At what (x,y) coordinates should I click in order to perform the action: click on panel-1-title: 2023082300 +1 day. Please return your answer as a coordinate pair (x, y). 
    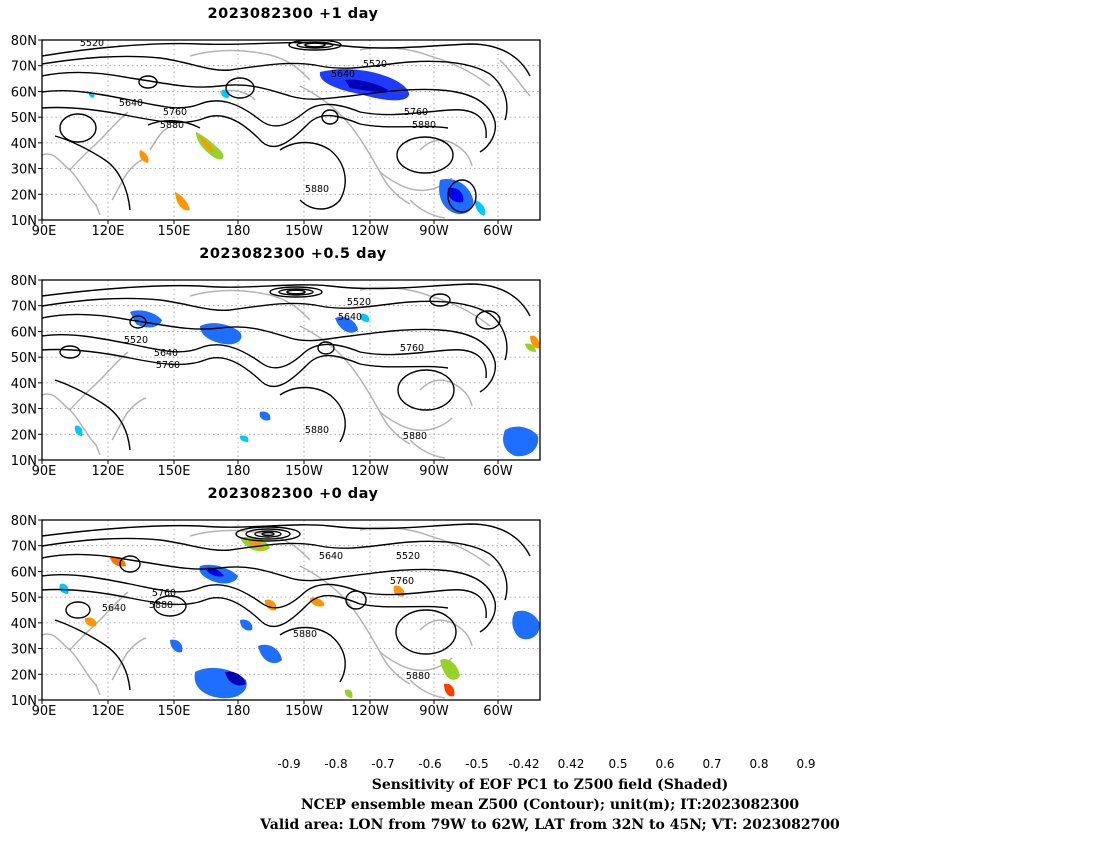
    Looking at the image, I should click on (293, 14).